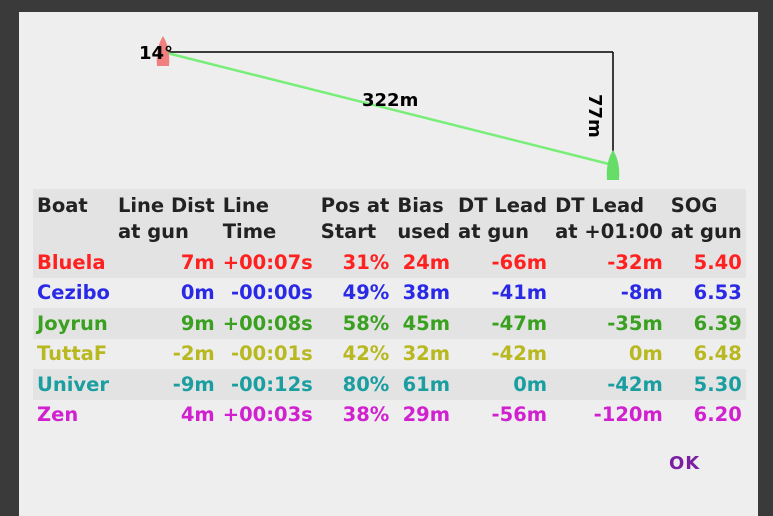 The height and width of the screenshot is (516, 773). I want to click on angle-label: 14°, so click(156, 53).